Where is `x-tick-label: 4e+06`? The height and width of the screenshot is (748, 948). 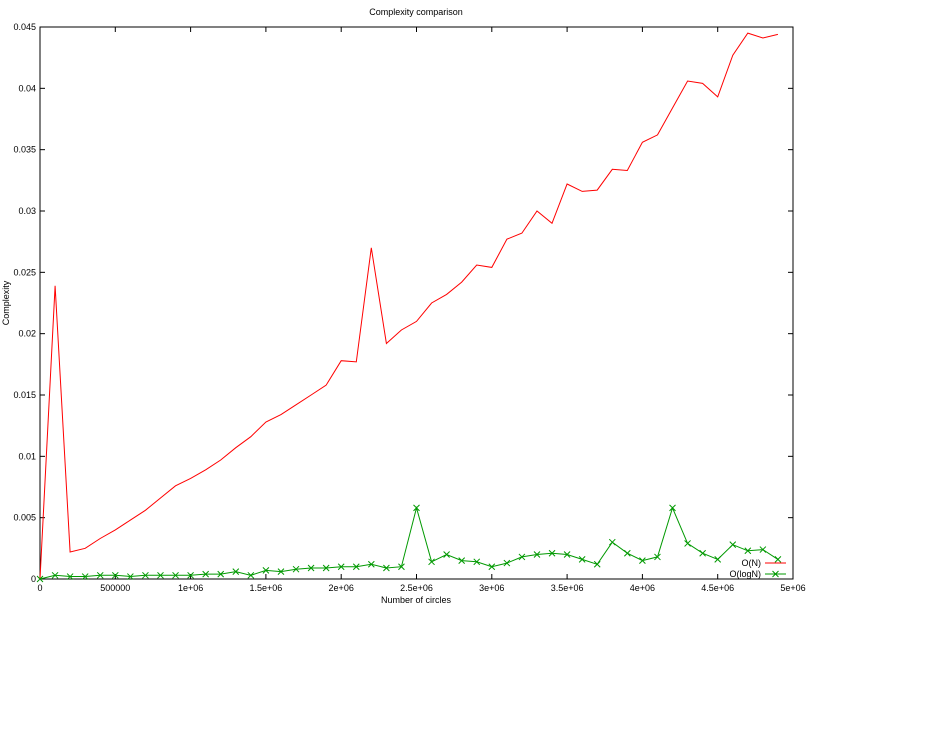 x-tick-label: 4e+06 is located at coordinates (642, 588).